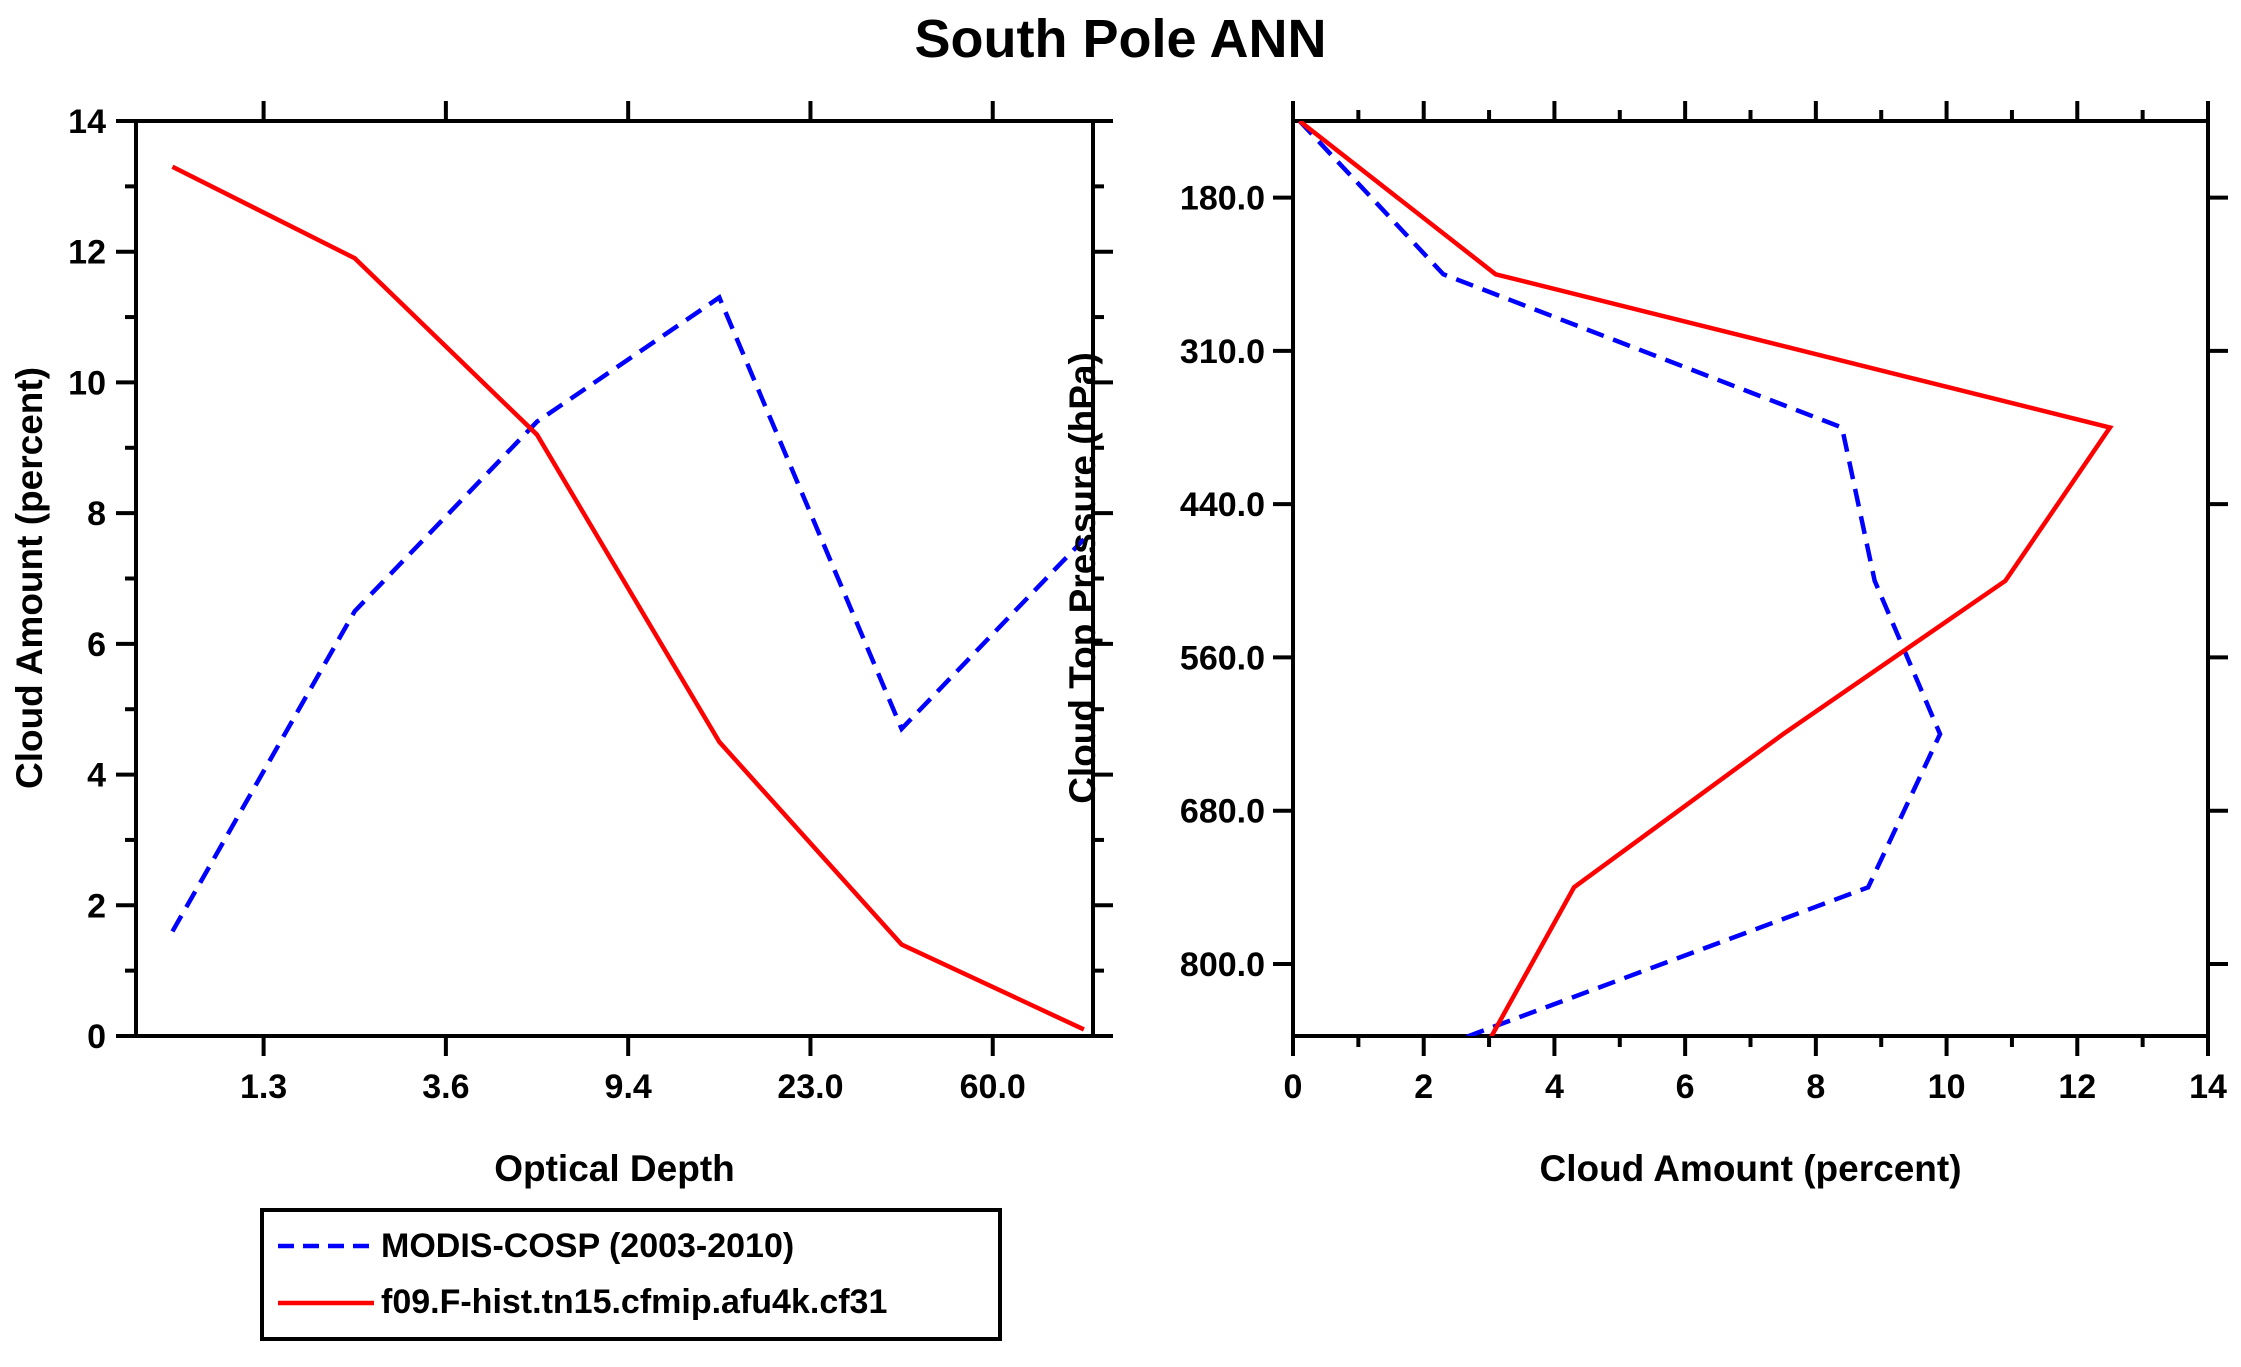 Image resolution: width=2241 pixels, height=1367 pixels. What do you see at coordinates (628, 1087) in the screenshot?
I see `svg-text: 9.4` at bounding box center [628, 1087].